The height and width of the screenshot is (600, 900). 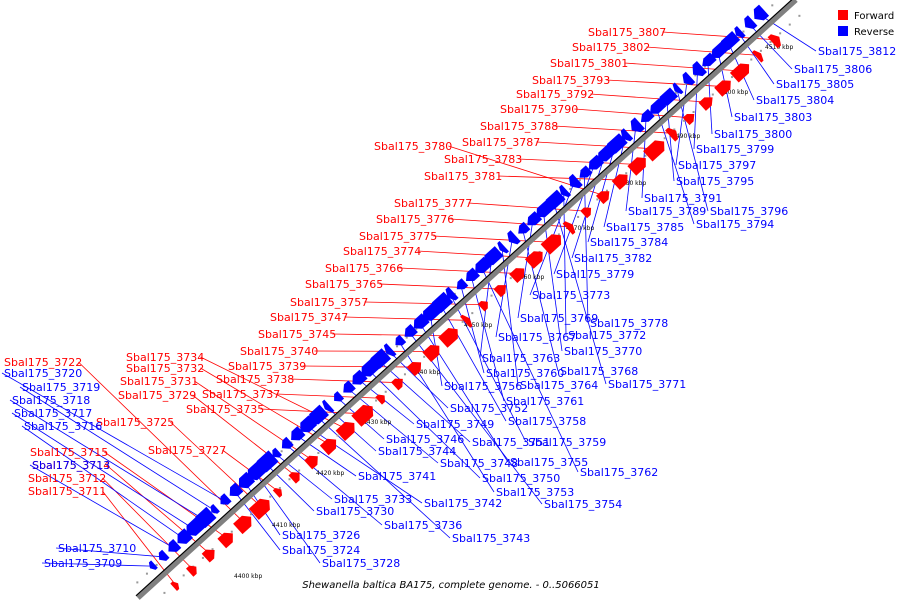 What do you see at coordinates (398, 236) in the screenshot?
I see `forward-gene-label: Sbal175_3775` at bounding box center [398, 236].